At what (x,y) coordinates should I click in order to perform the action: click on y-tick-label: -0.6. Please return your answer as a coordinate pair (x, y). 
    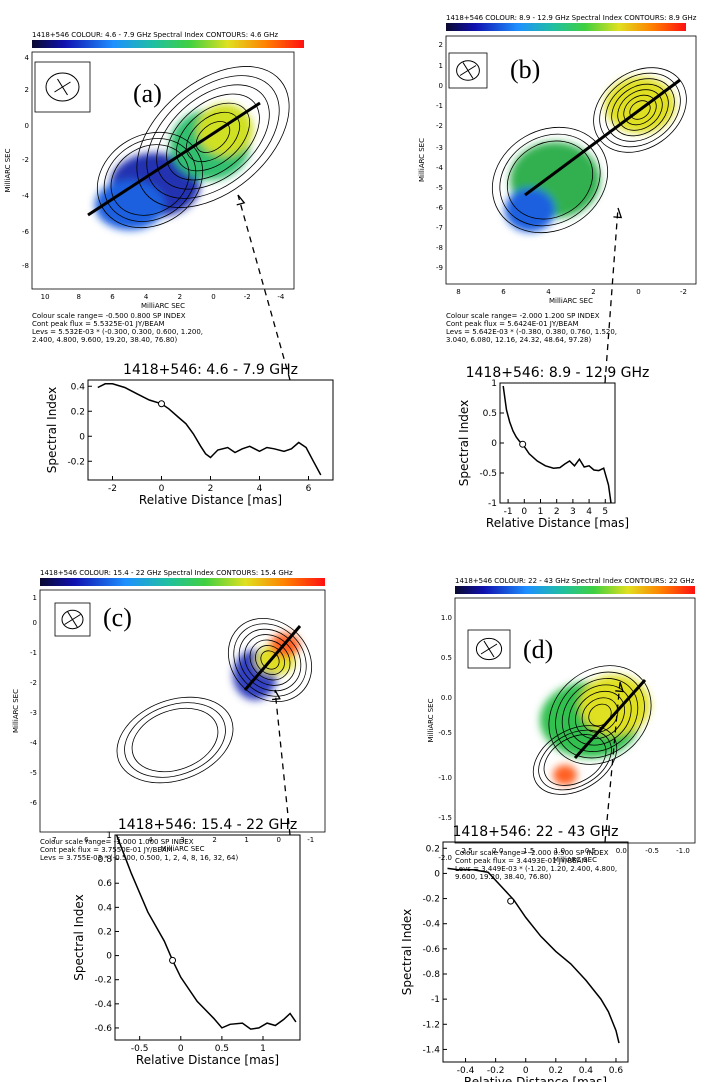
    Looking at the image, I should click on (431, 950).